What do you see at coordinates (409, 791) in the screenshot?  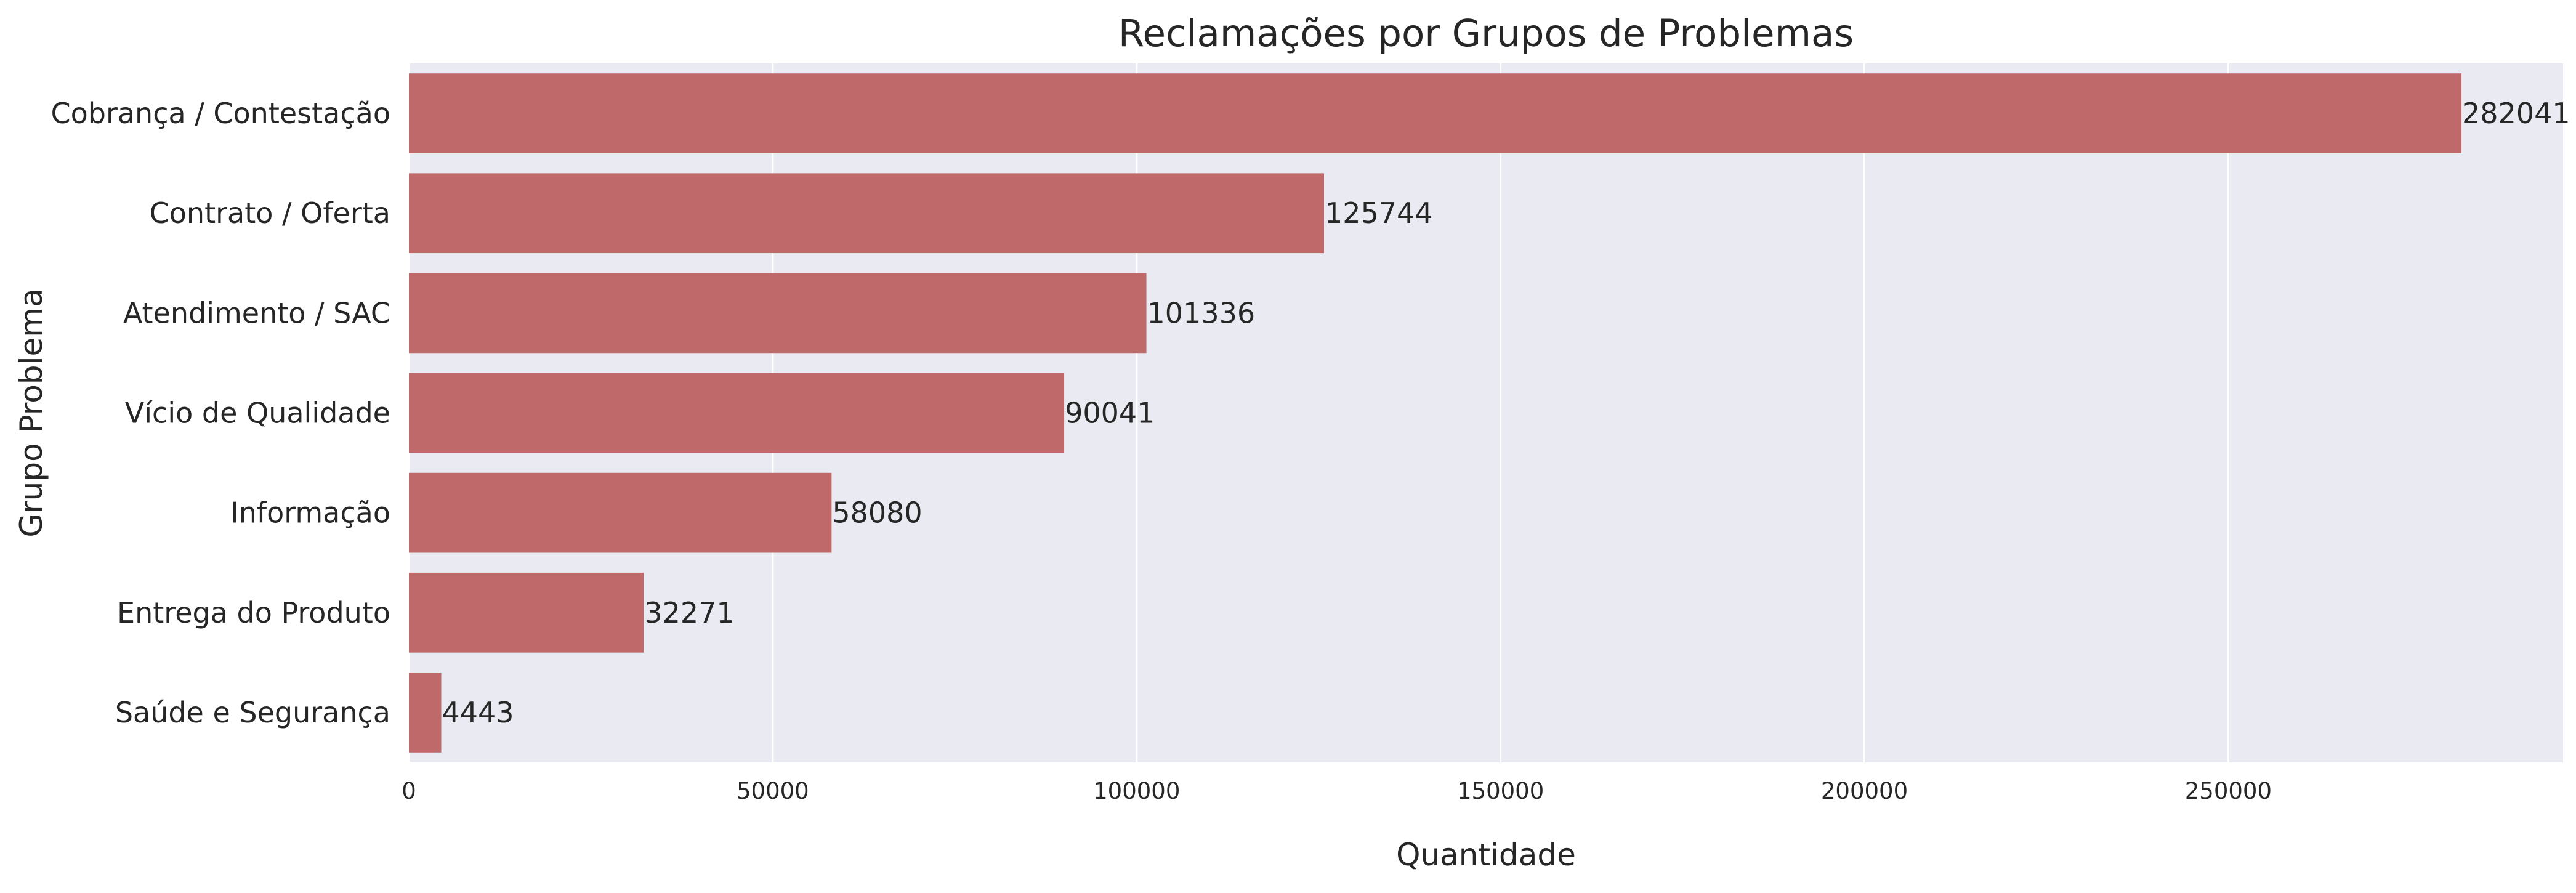 I see `x-tick-label: 0` at bounding box center [409, 791].